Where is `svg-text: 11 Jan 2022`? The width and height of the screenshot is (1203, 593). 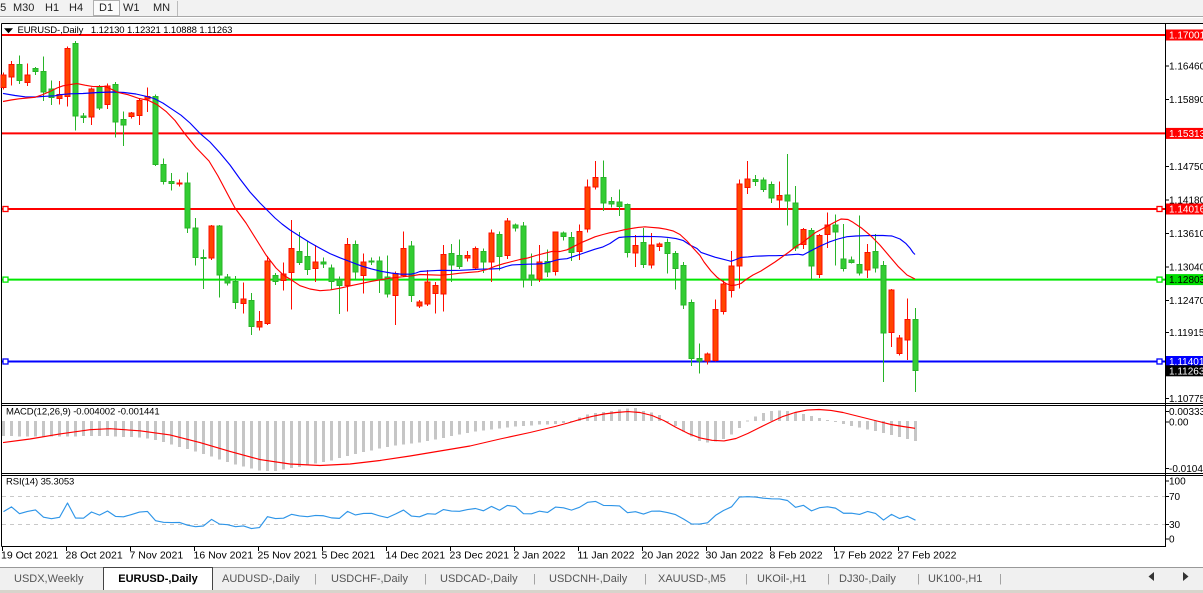 svg-text: 11 Jan 2022 is located at coordinates (606, 556).